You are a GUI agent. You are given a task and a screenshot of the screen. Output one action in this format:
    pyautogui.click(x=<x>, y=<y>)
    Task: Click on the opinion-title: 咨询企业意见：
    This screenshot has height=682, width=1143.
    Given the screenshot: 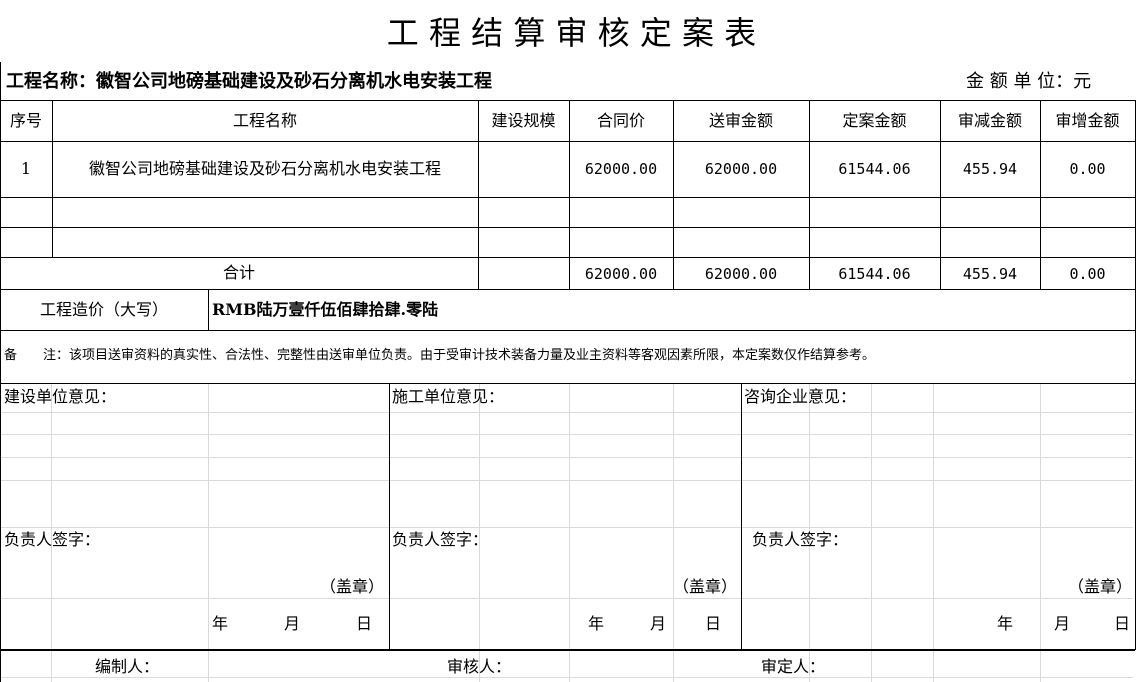 What is the action you would take?
    pyautogui.click(x=800, y=396)
    